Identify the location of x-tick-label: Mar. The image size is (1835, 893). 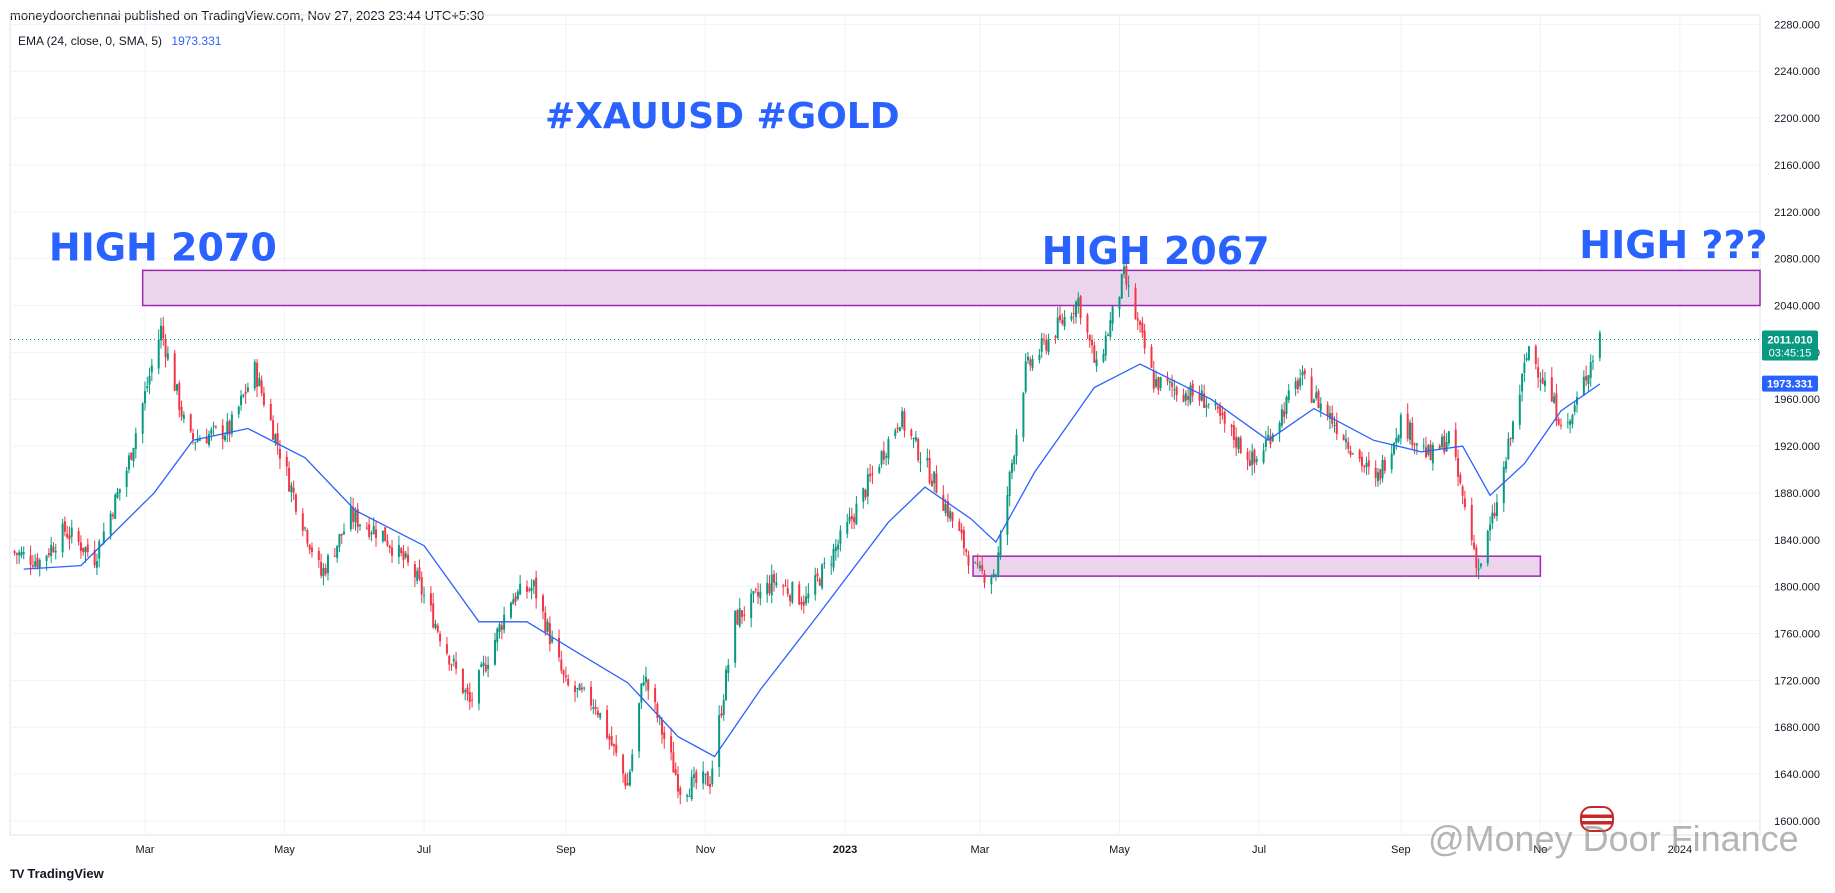
(979, 850).